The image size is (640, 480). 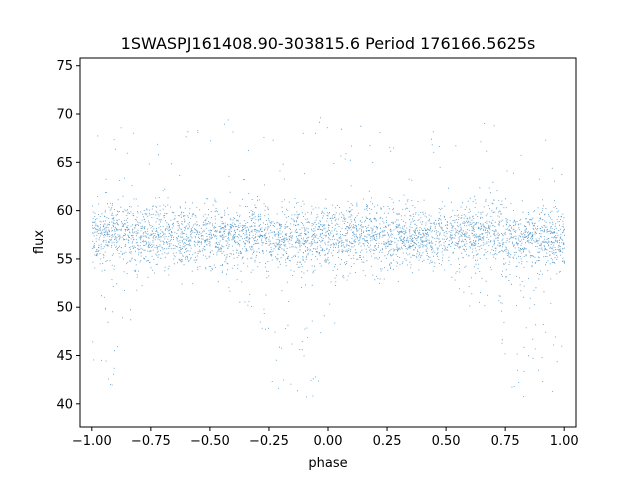 What do you see at coordinates (387, 441) in the screenshot?
I see `x-tick-label: 0.25` at bounding box center [387, 441].